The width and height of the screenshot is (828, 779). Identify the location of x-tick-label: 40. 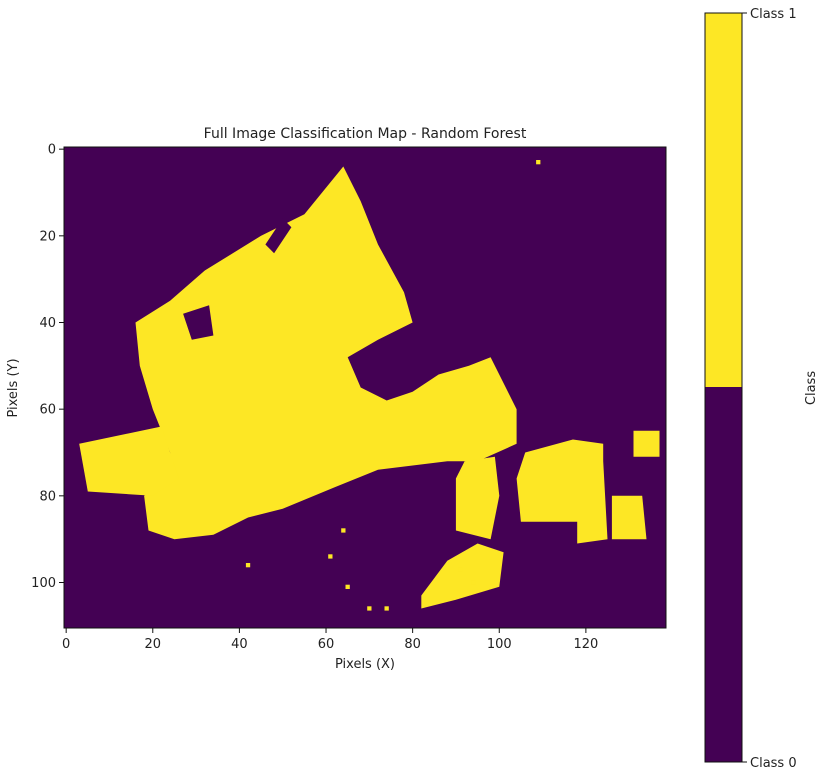
(239, 644).